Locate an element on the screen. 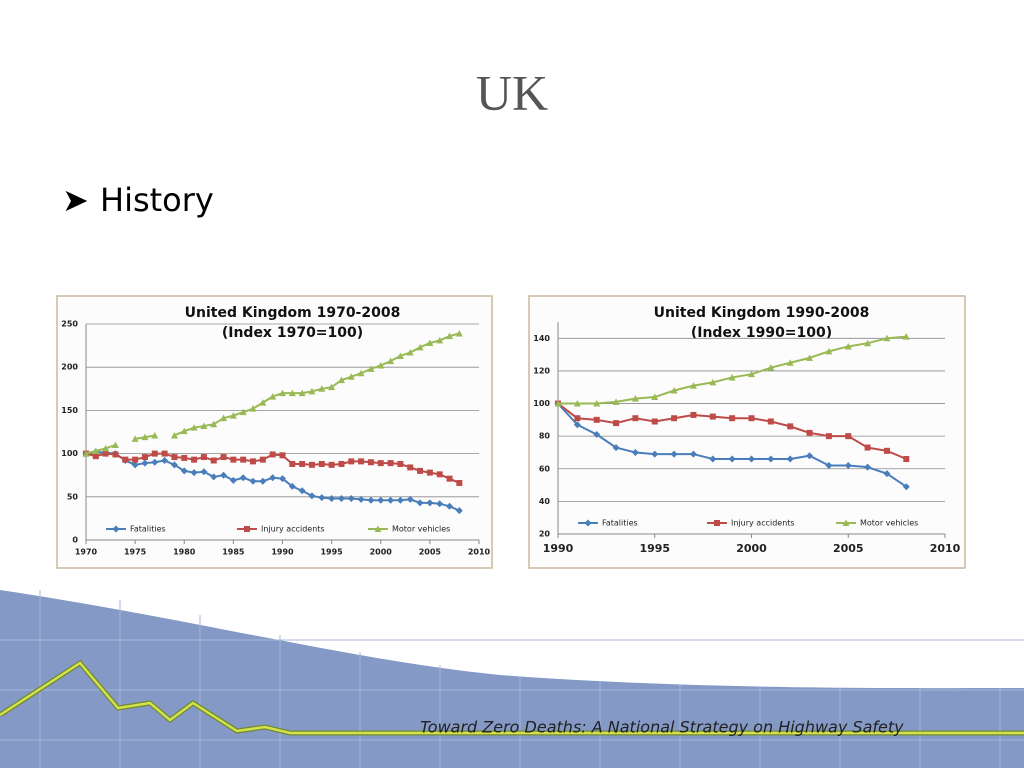  legend-label: Injury accidents is located at coordinates (763, 523).